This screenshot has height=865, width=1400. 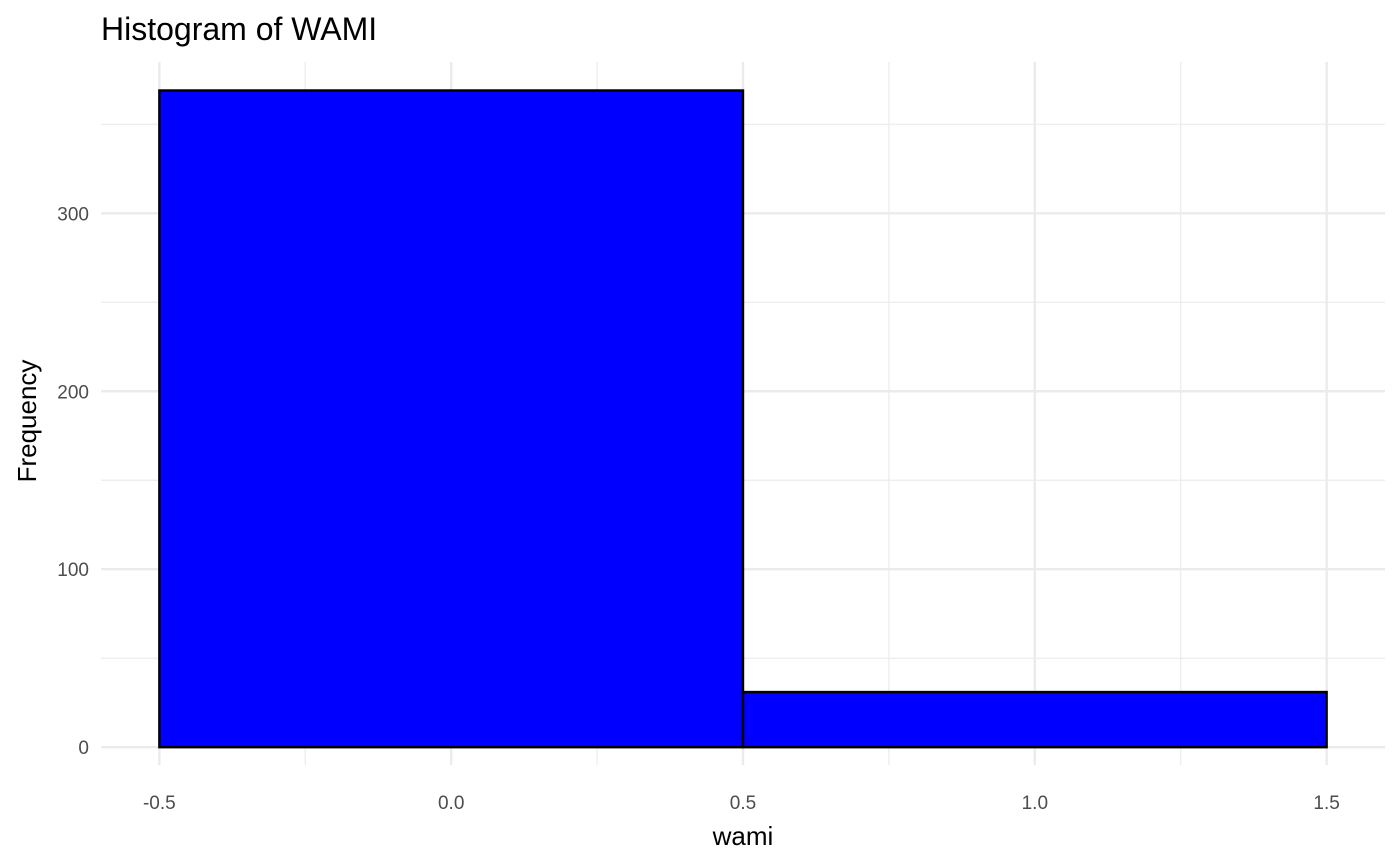 I want to click on x-tick-label: 0.5, so click(x=743, y=803).